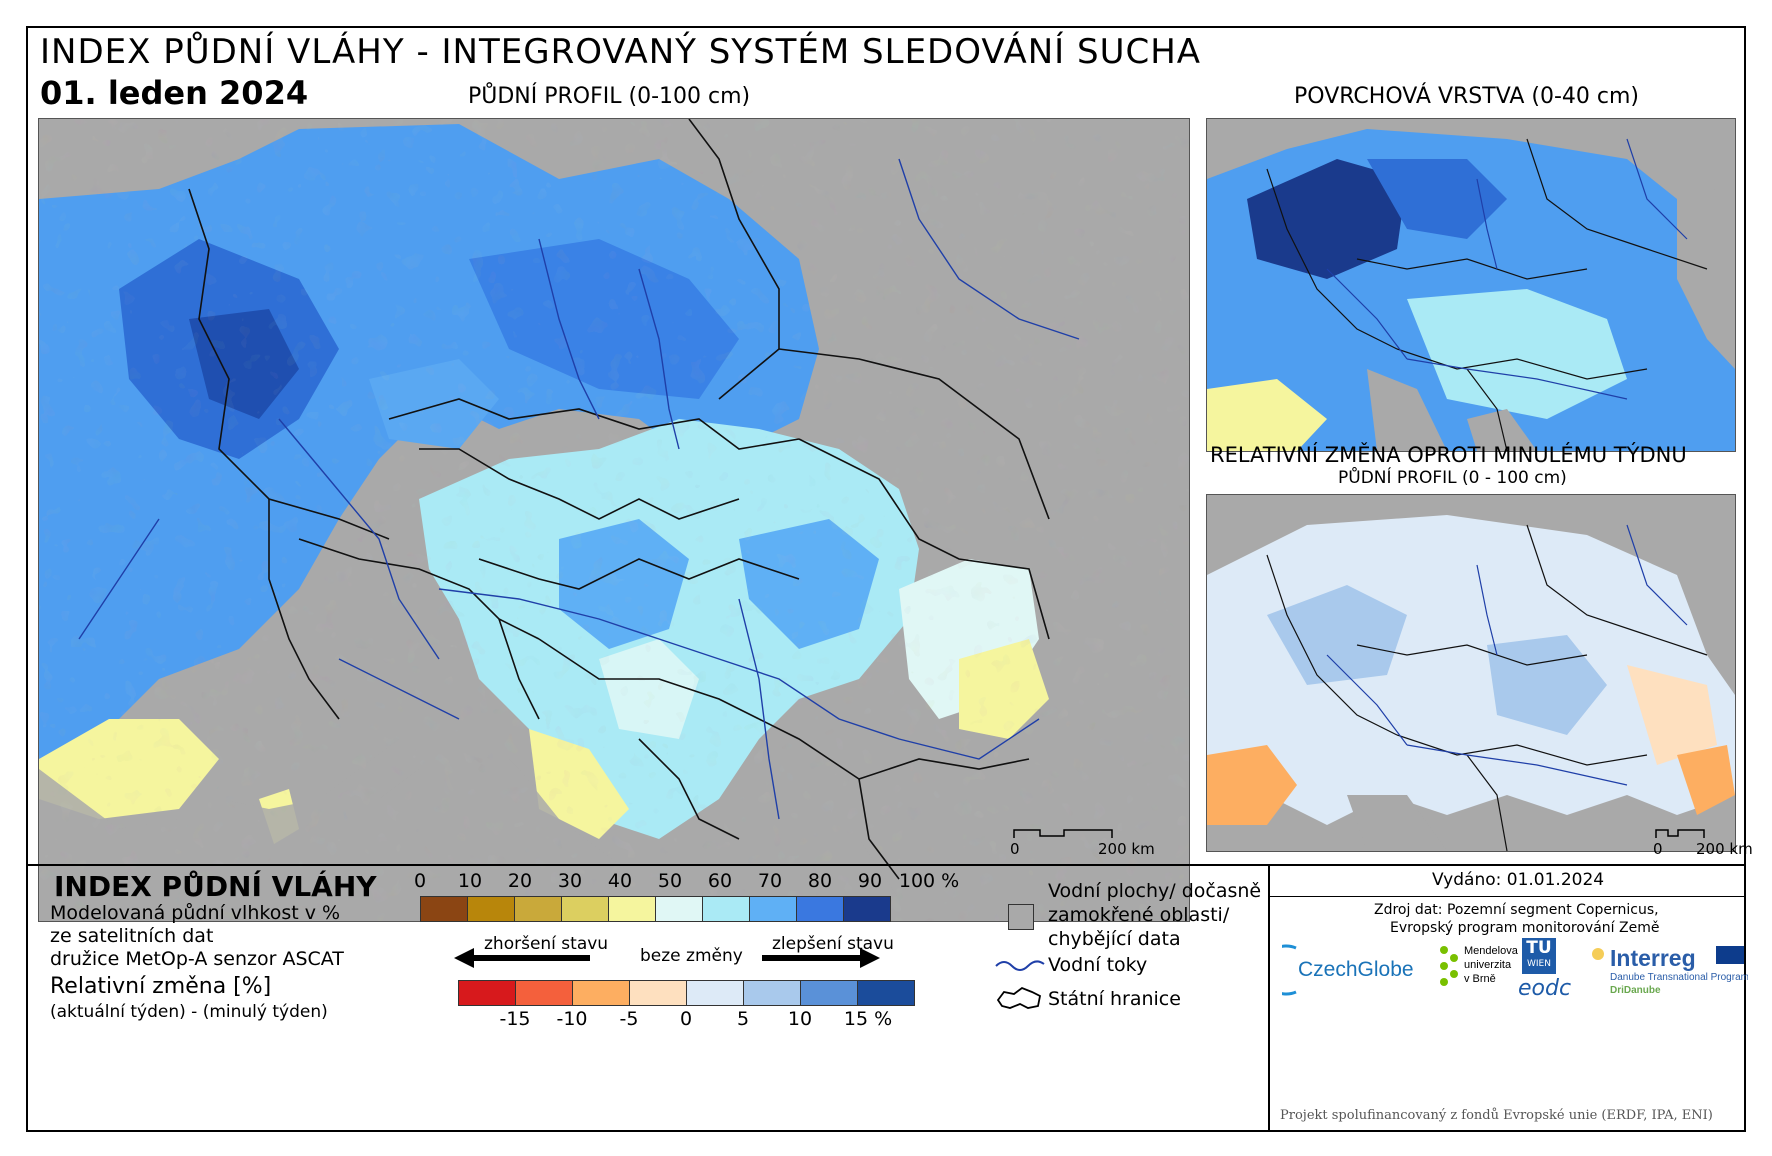  Describe the element at coordinates (1452, 478) in the screenshot. I see `relative-change-map-subtitle: PŮDNÍ PROFIL (0 - 100 cm)` at that location.